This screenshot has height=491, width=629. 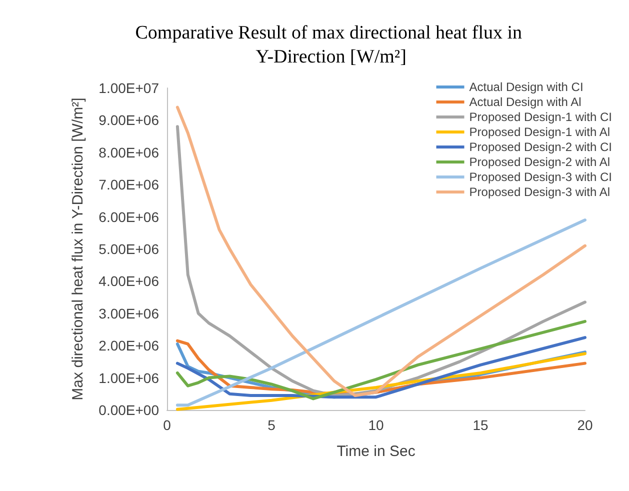 I want to click on legend-label: Proposed Design-1 with Al, so click(x=539, y=132).